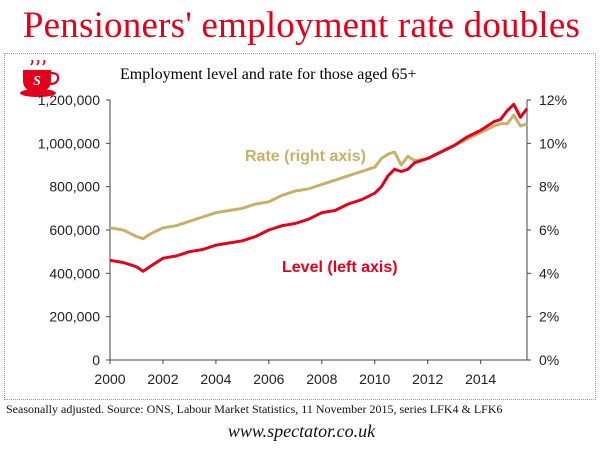  What do you see at coordinates (340, 267) in the screenshot?
I see `series-label-level: Level (left axis)` at bounding box center [340, 267].